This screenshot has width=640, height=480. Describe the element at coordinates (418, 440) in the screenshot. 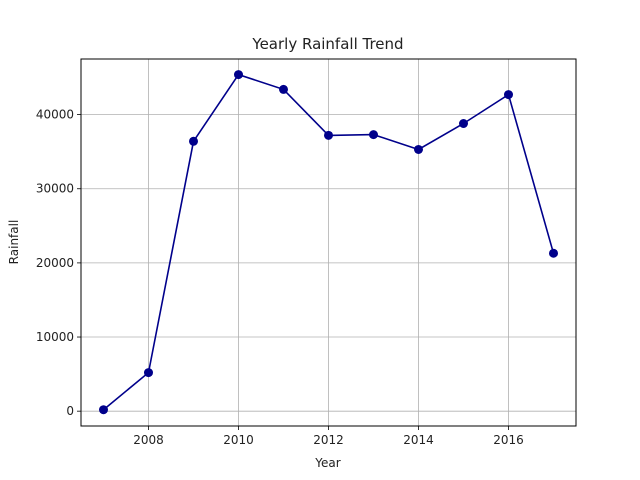

I see `x-tick-label: 2014` at that location.